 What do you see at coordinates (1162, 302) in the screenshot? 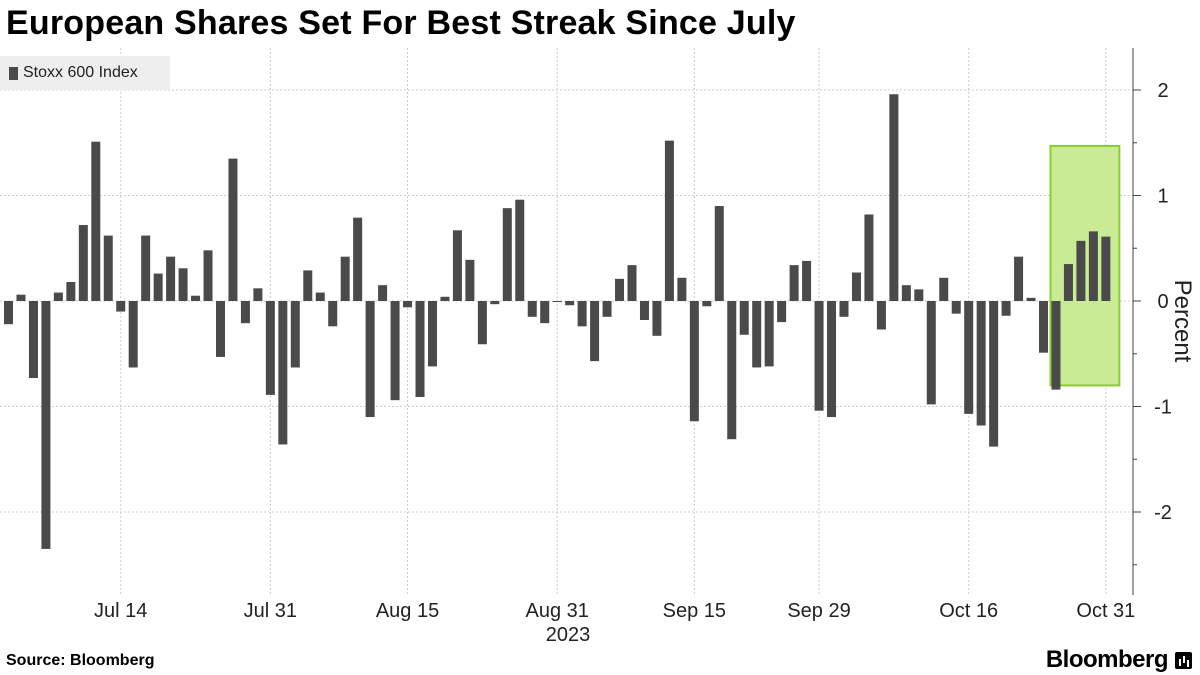
I see `y-tick-label: 0` at bounding box center [1162, 302].